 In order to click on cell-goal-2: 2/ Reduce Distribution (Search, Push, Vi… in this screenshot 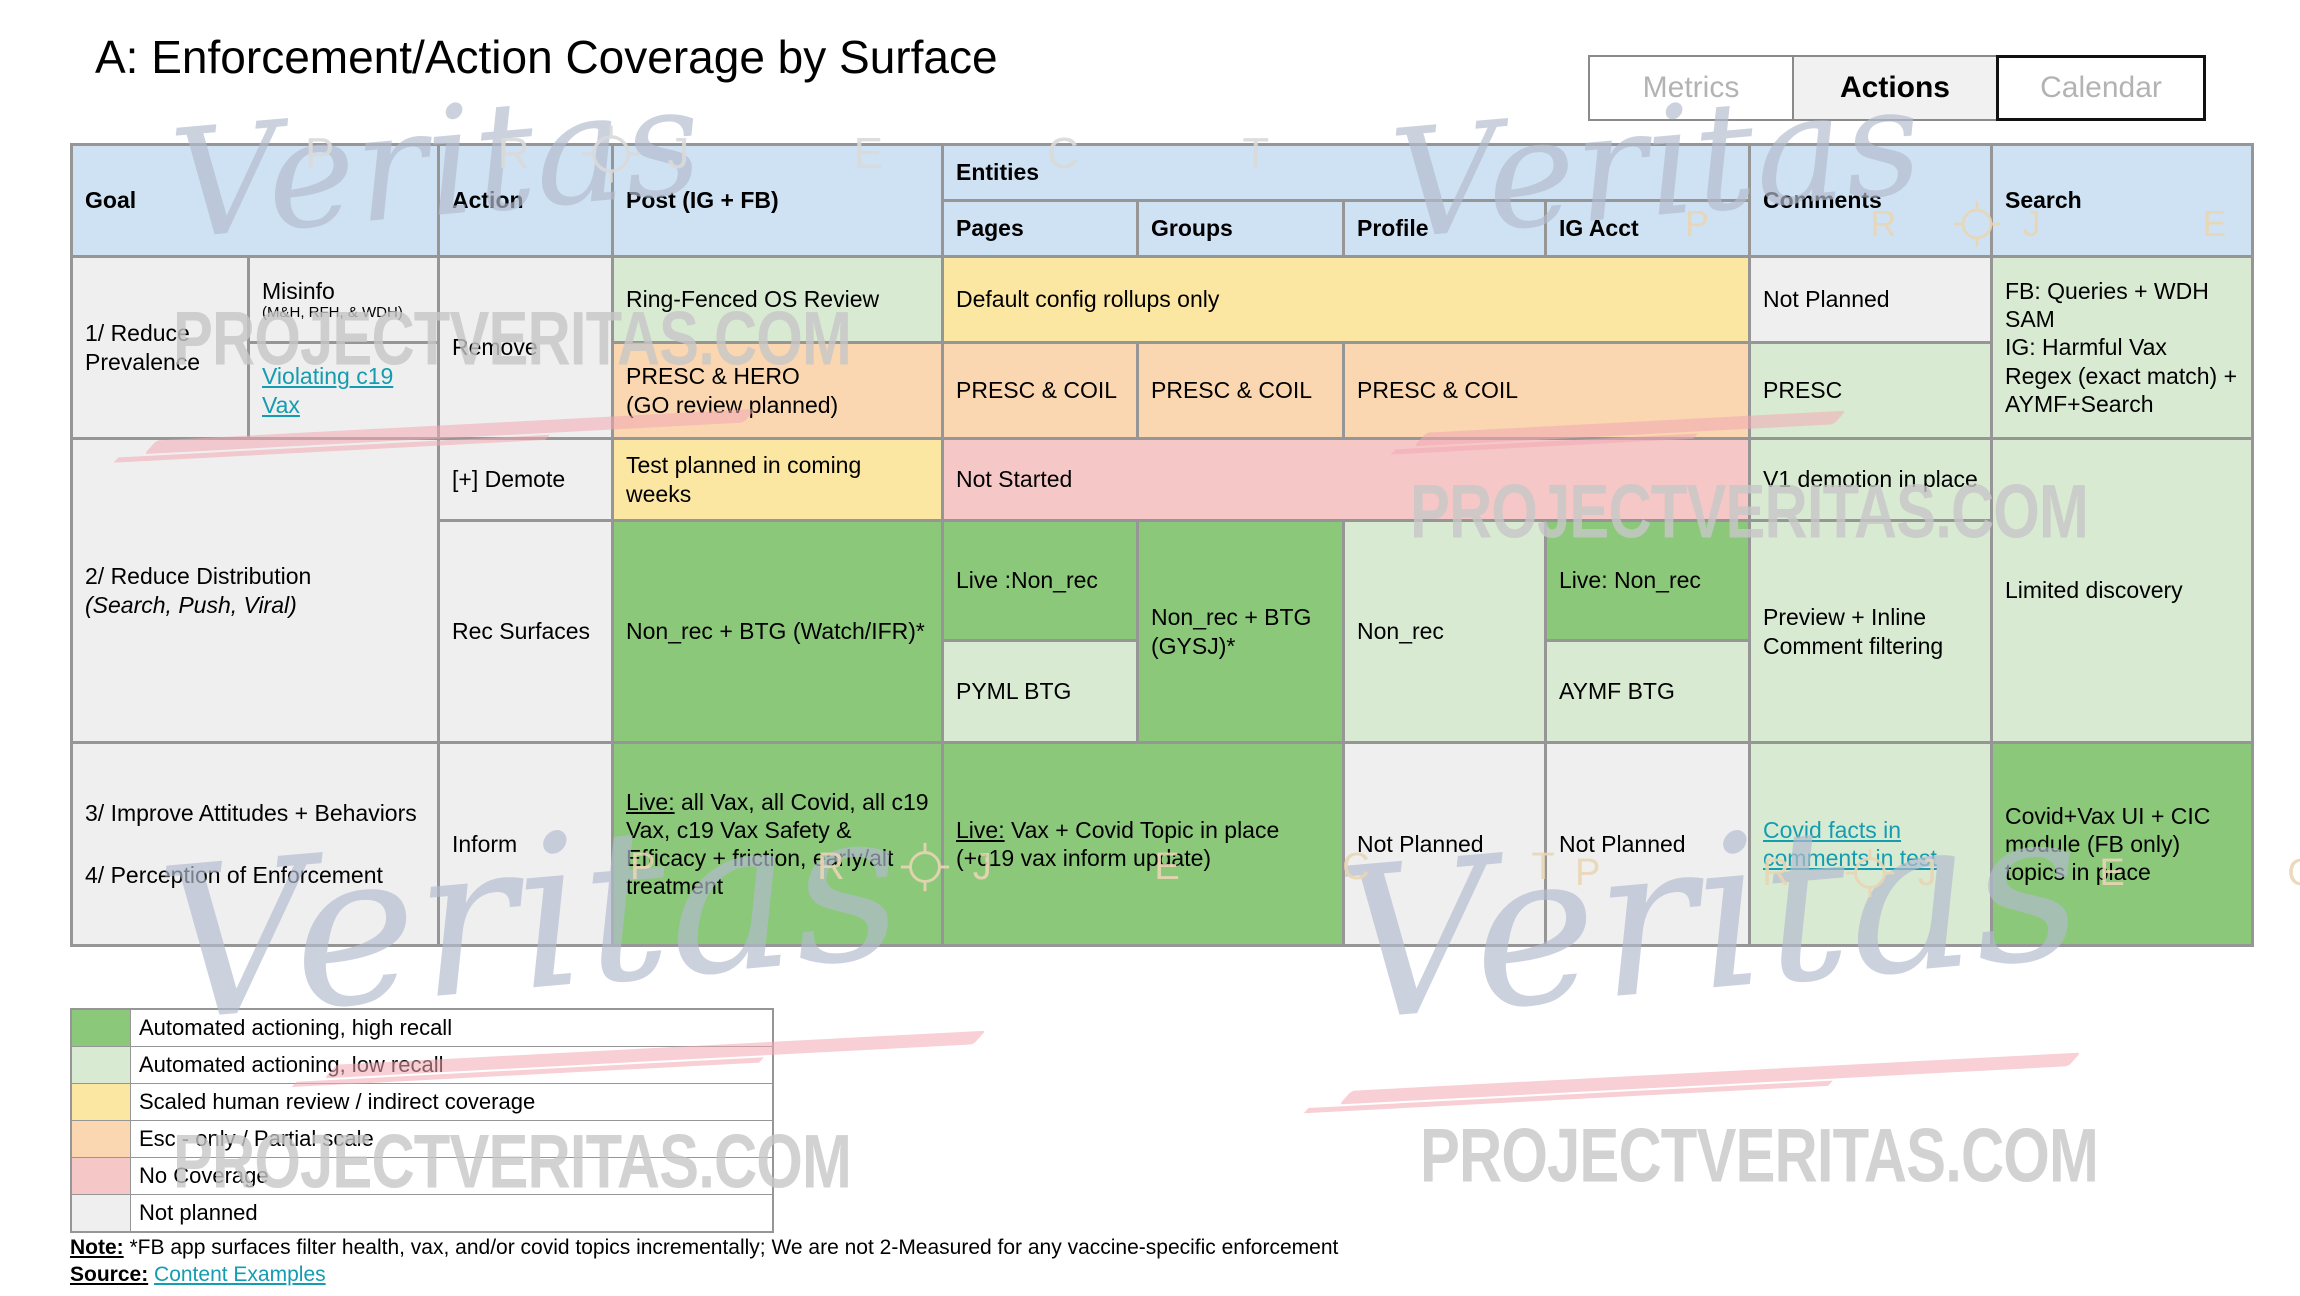, I will do `click(255, 590)`.